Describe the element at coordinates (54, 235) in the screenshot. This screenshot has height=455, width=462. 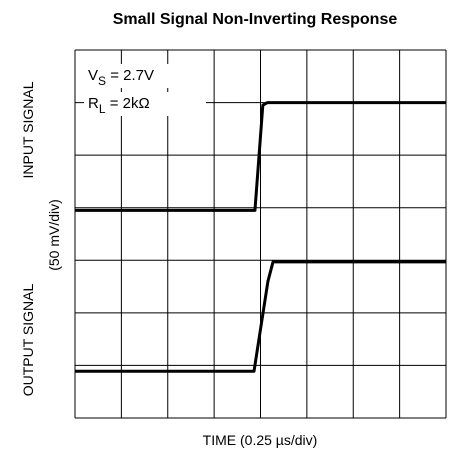
I see `y-axis-label: (50 mV/div)` at that location.